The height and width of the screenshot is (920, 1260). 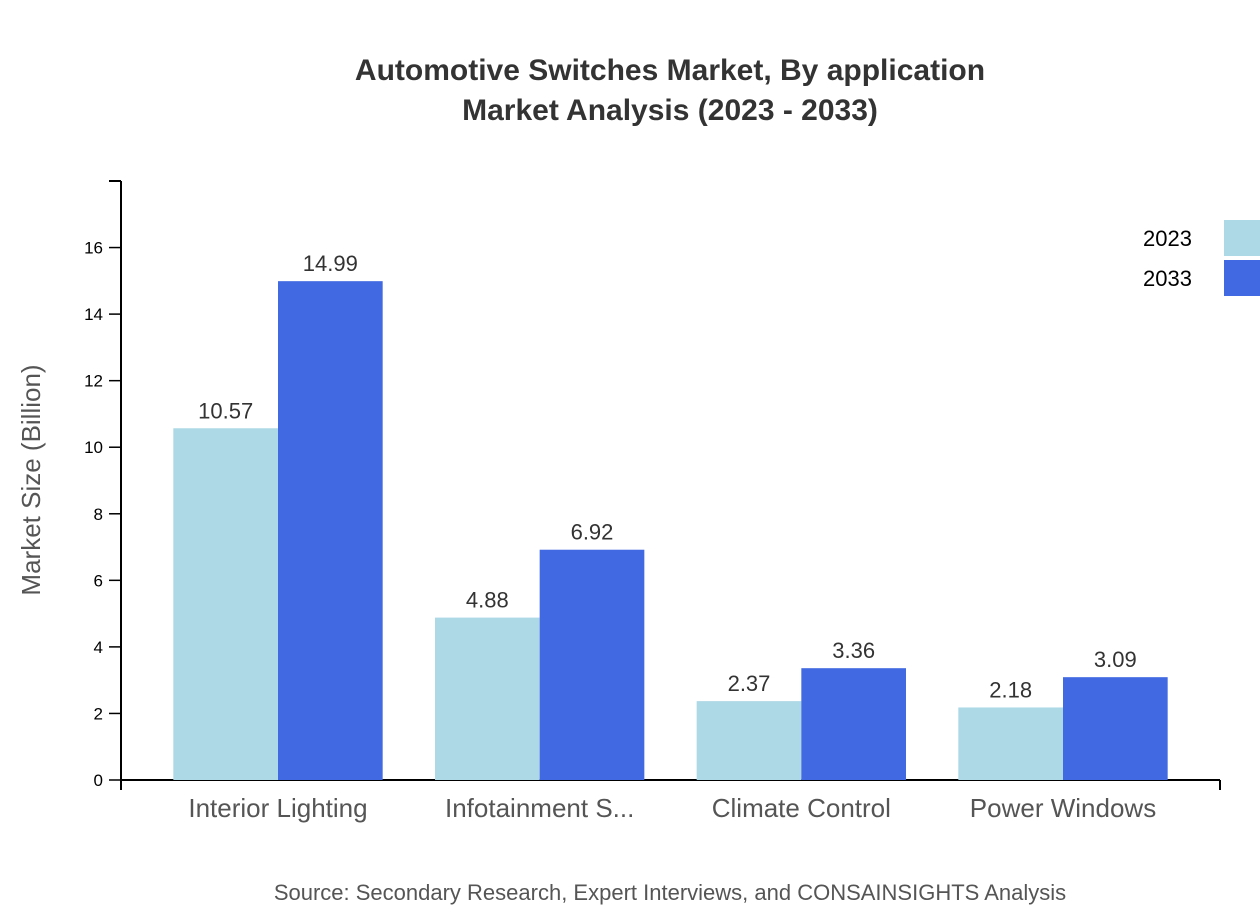 I want to click on x-tick-label: Power Windows, so click(x=1063, y=808).